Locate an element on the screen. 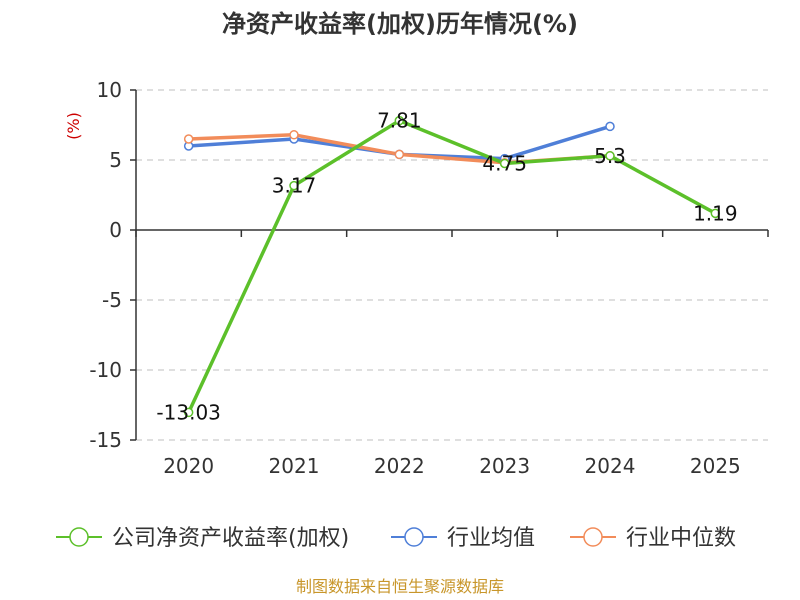  x-tick-label: 2022 is located at coordinates (399, 466).